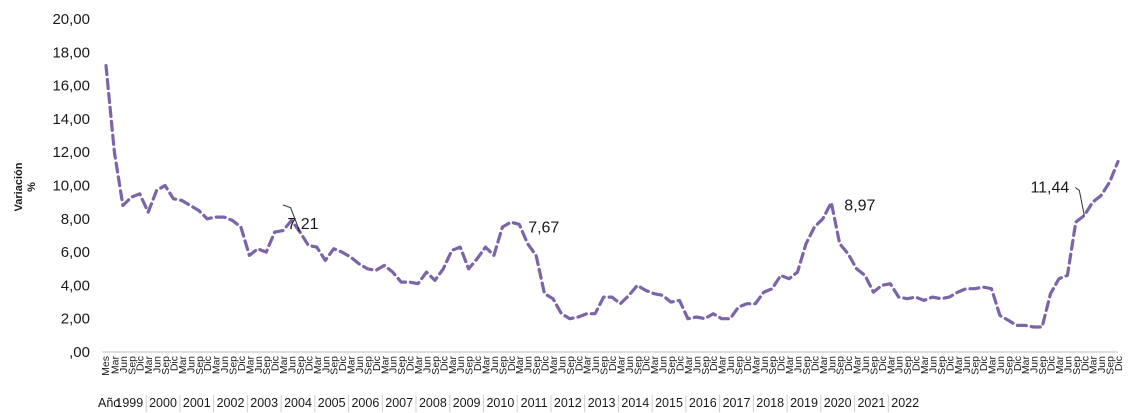  I want to click on x-year-label: 2015, so click(669, 403).